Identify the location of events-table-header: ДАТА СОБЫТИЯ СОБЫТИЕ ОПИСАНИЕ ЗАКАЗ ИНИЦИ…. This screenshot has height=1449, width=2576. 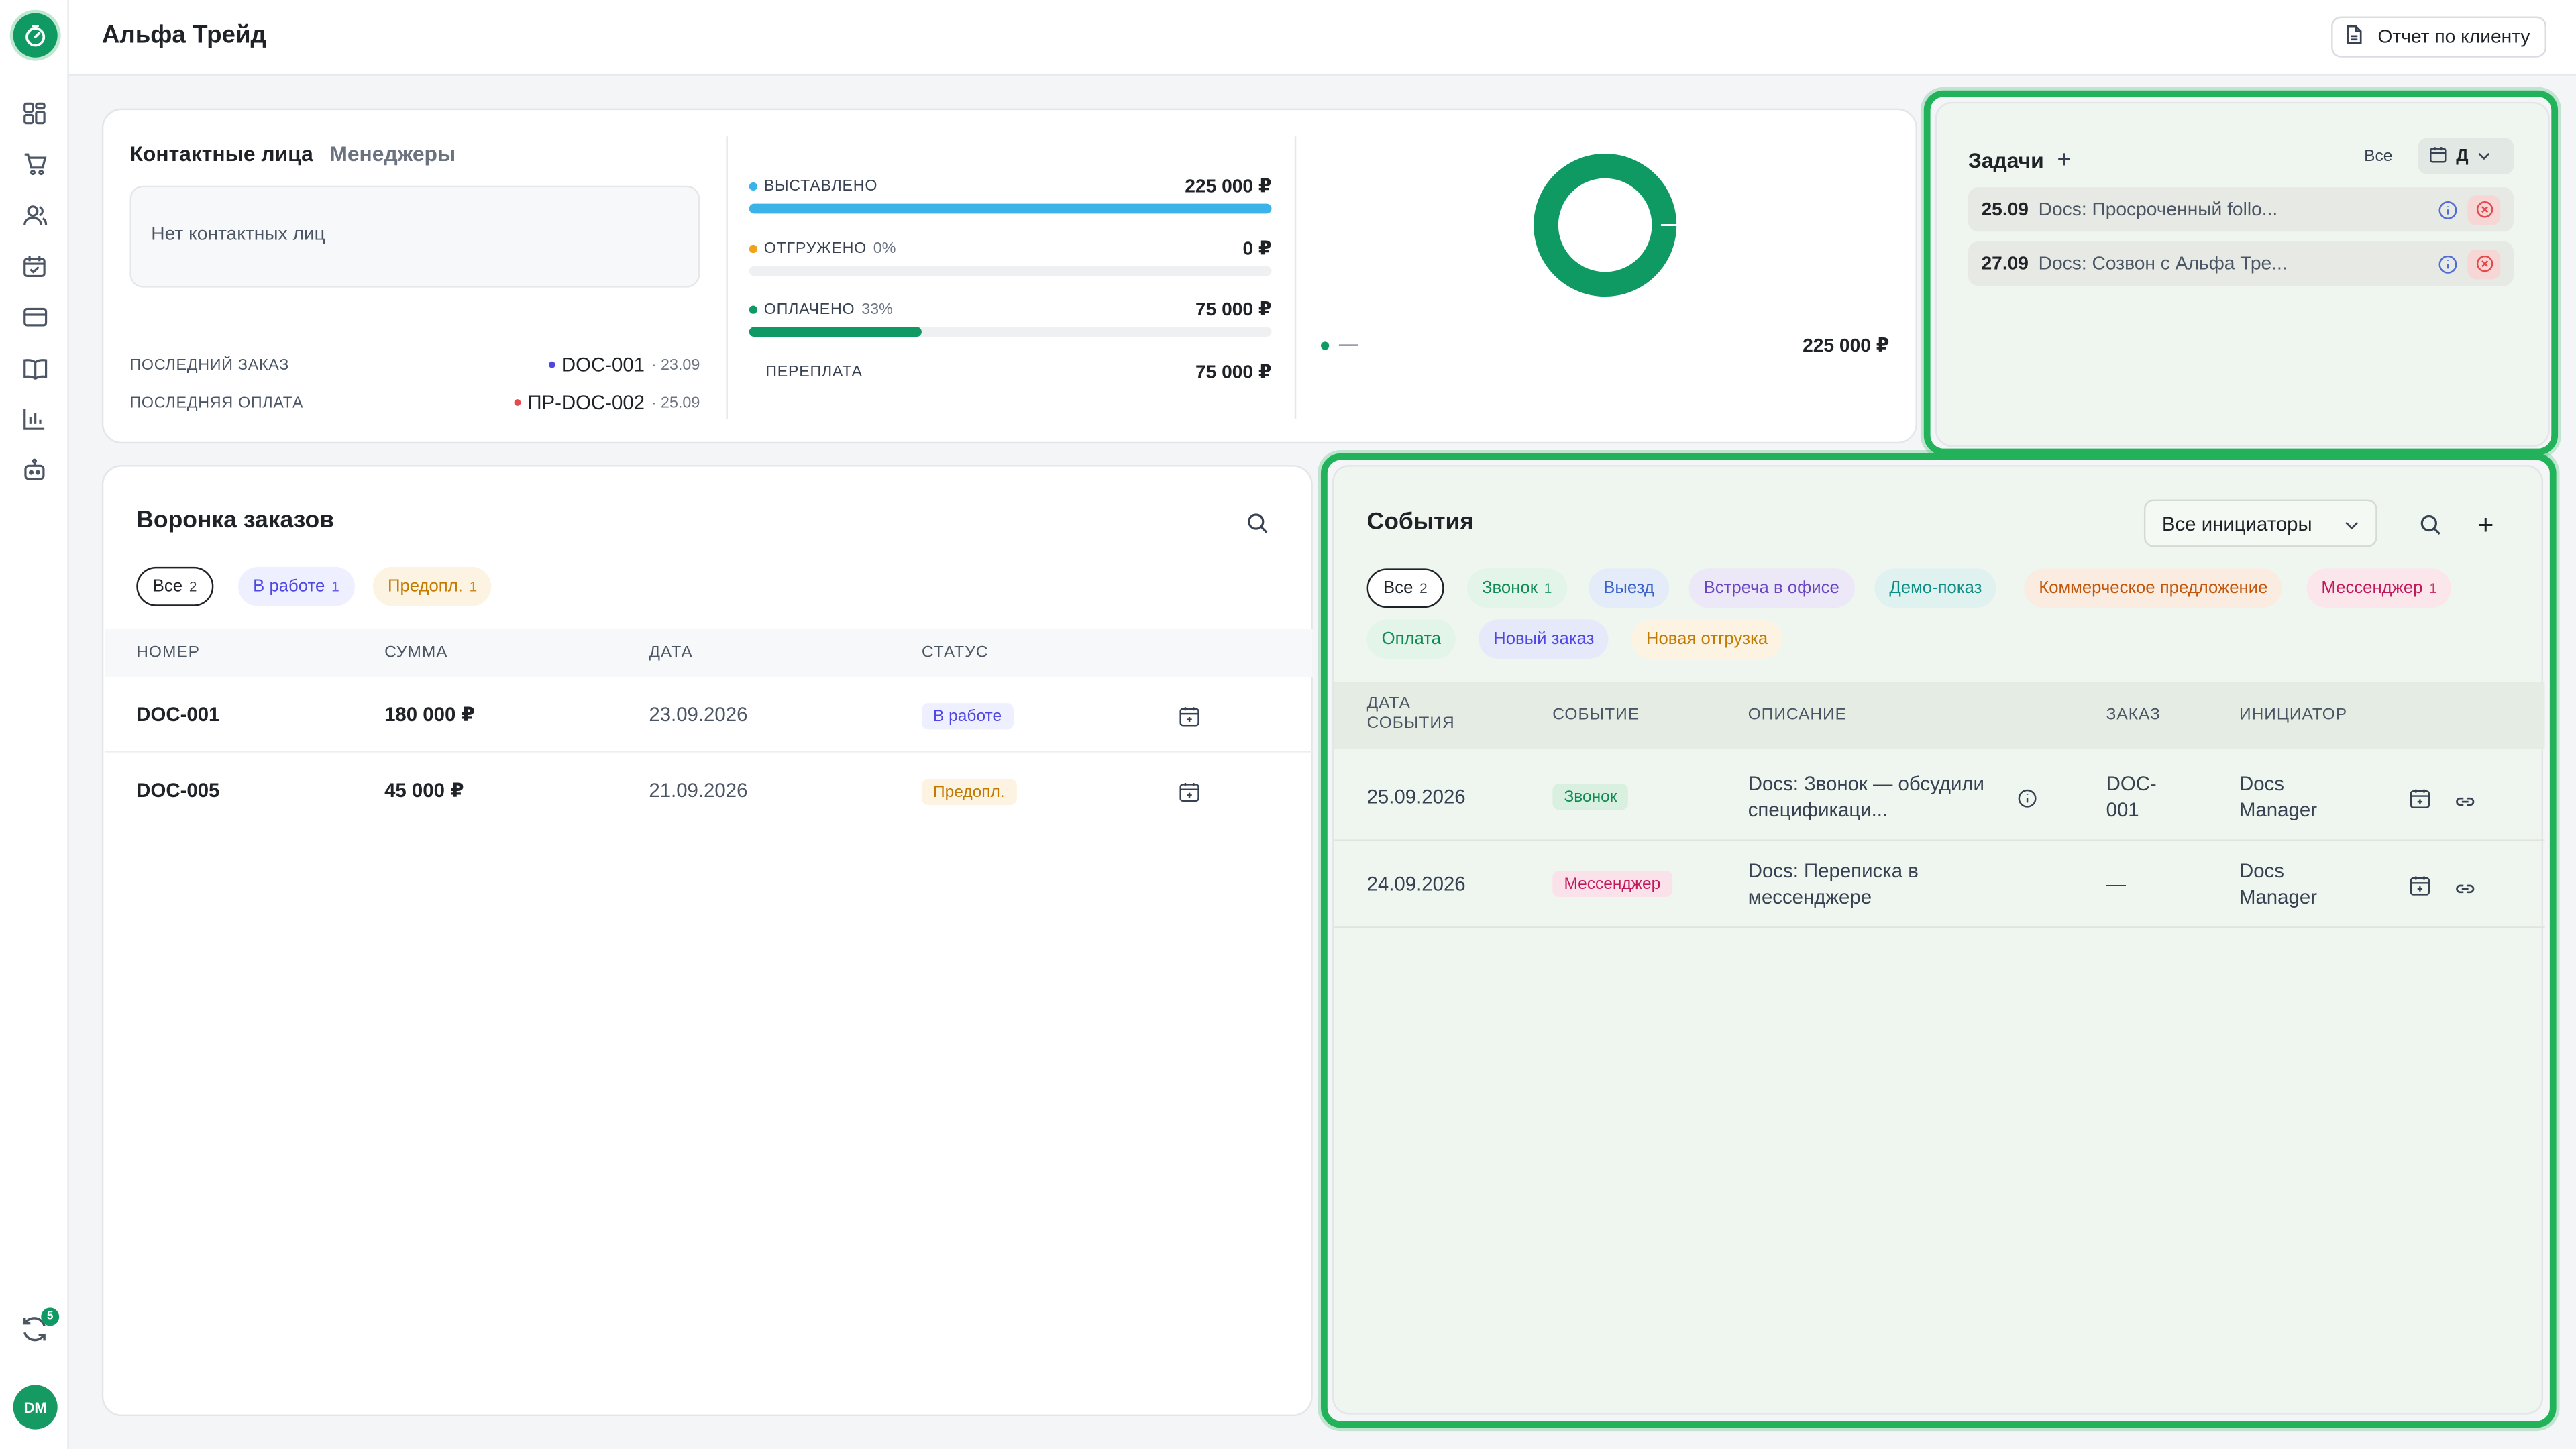
(1939, 715).